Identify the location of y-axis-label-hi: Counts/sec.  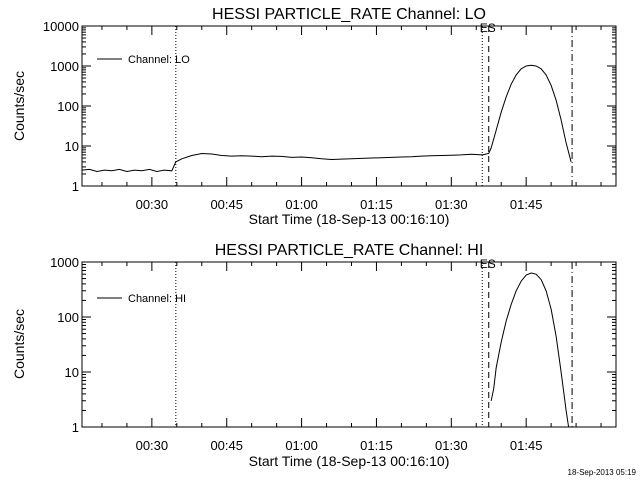
(19, 344).